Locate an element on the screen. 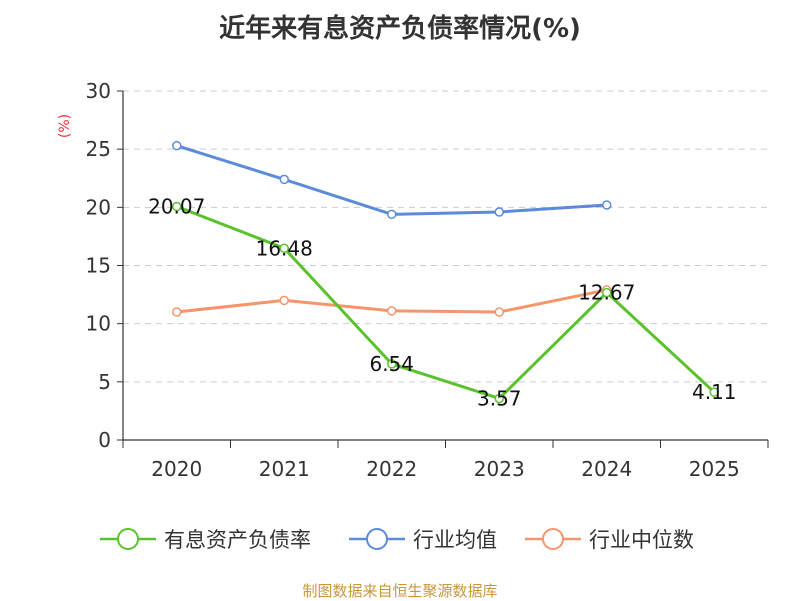 The width and height of the screenshot is (800, 601). x-tick-label: 2022 is located at coordinates (391, 469).